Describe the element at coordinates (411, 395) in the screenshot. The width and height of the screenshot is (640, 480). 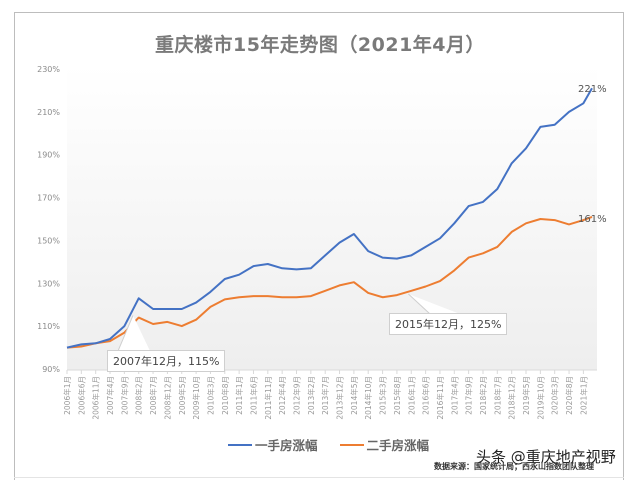
I see `x-tick-label: 2016年1月` at that location.